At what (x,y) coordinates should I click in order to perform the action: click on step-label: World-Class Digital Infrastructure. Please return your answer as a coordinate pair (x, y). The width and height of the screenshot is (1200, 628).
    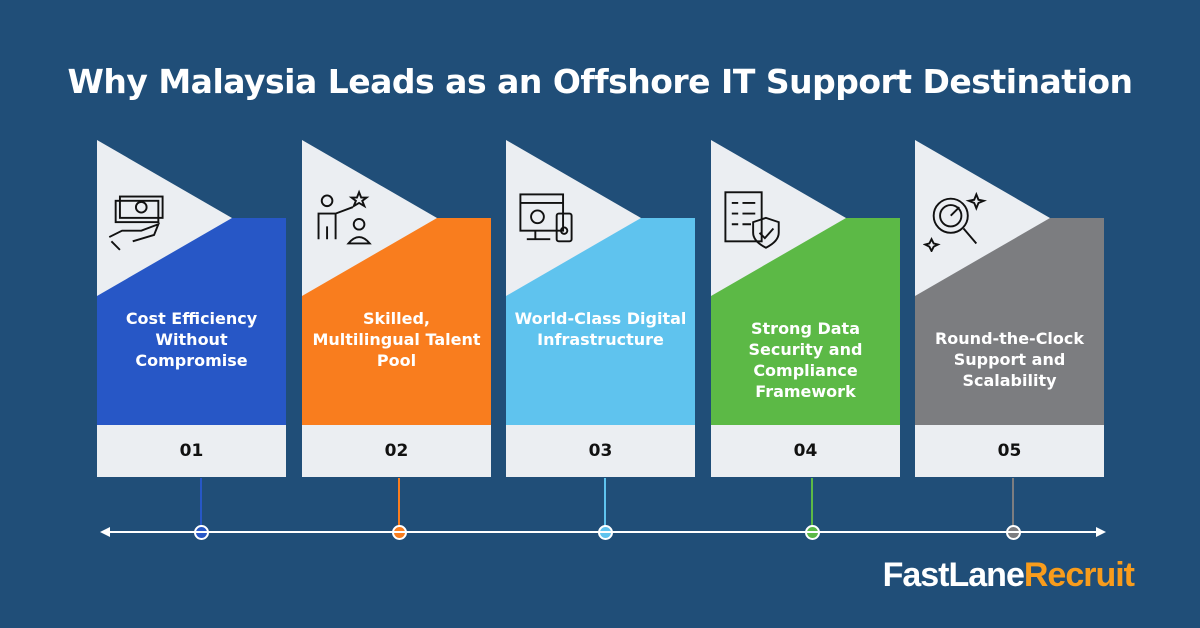
    Looking at the image, I should click on (600, 329).